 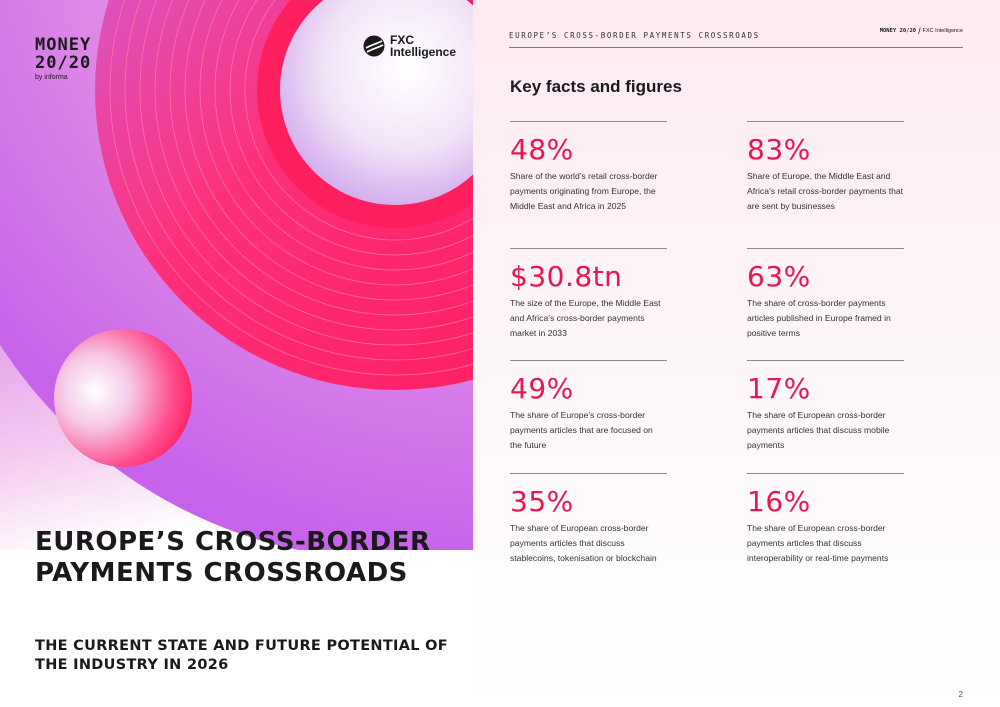 I want to click on header-logo-money: MONEY 20/20, so click(x=898, y=31).